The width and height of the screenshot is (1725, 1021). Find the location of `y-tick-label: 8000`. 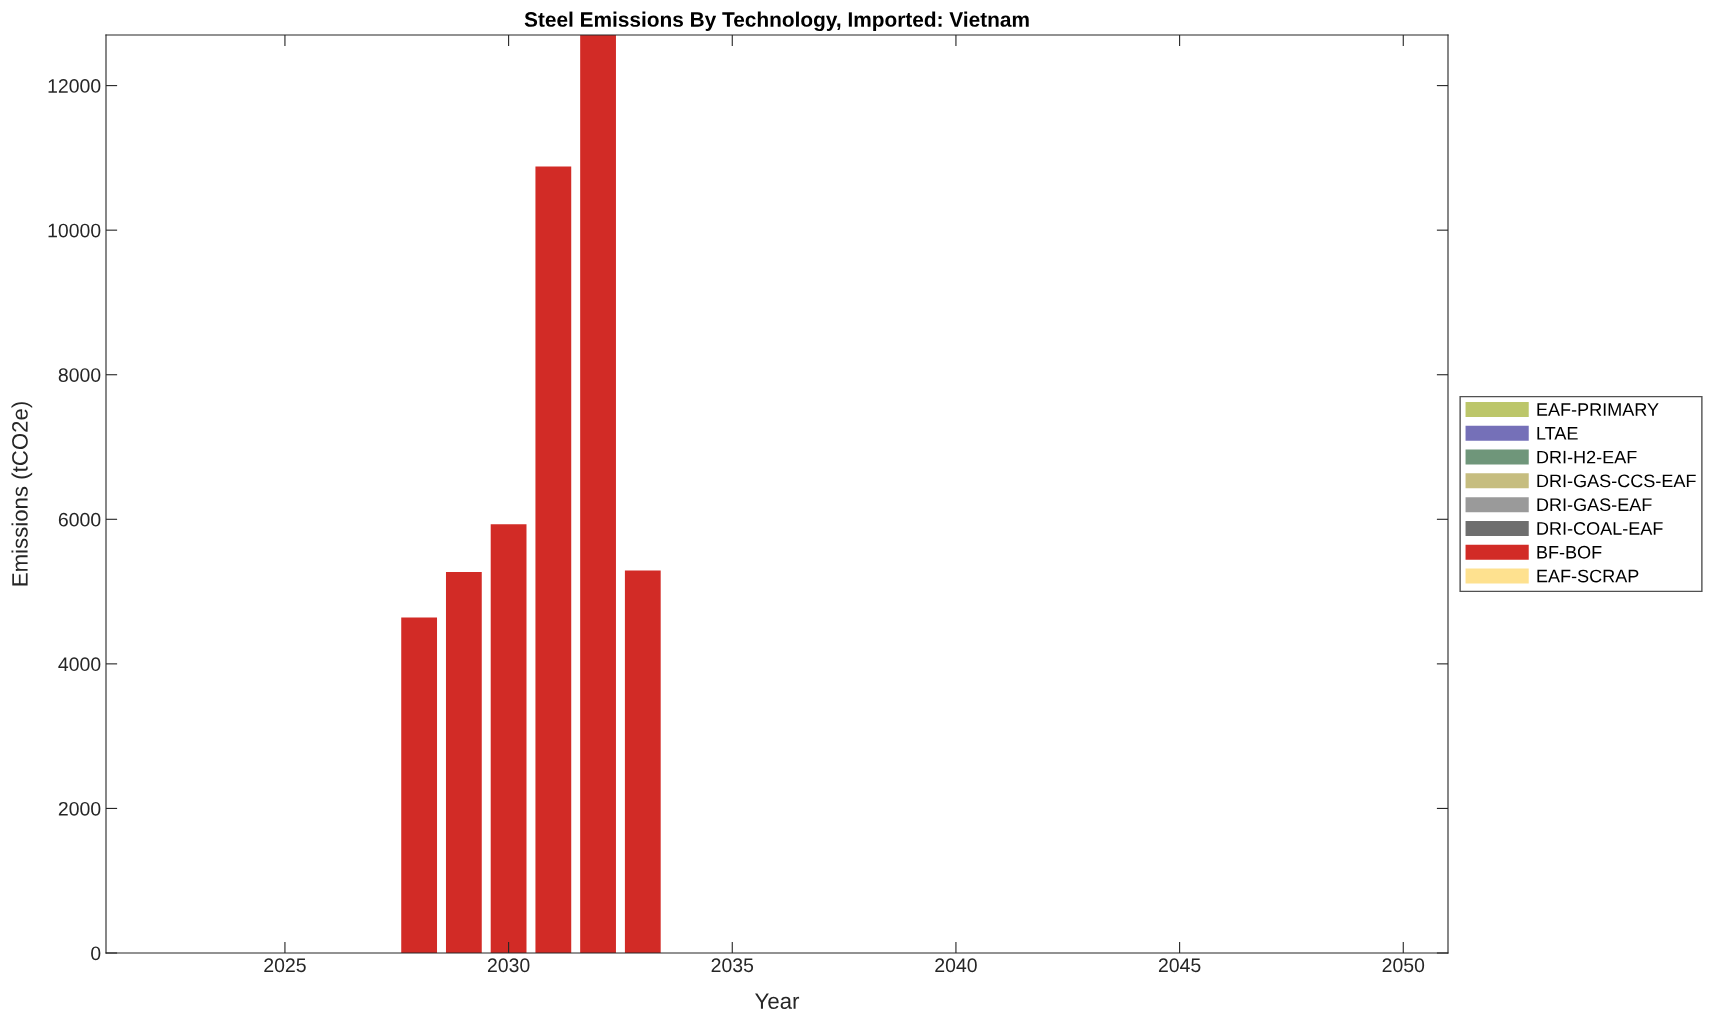

y-tick-label: 8000 is located at coordinates (79, 375).